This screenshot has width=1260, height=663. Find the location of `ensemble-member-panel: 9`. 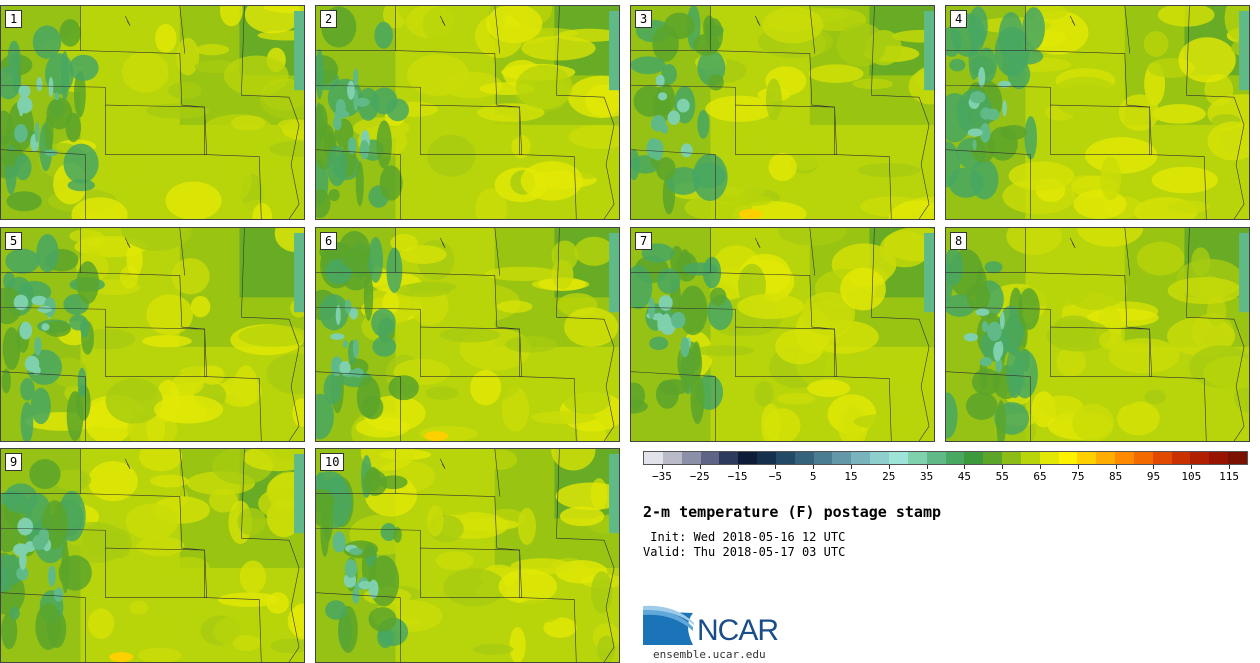

ensemble-member-panel: 9 is located at coordinates (152, 555).